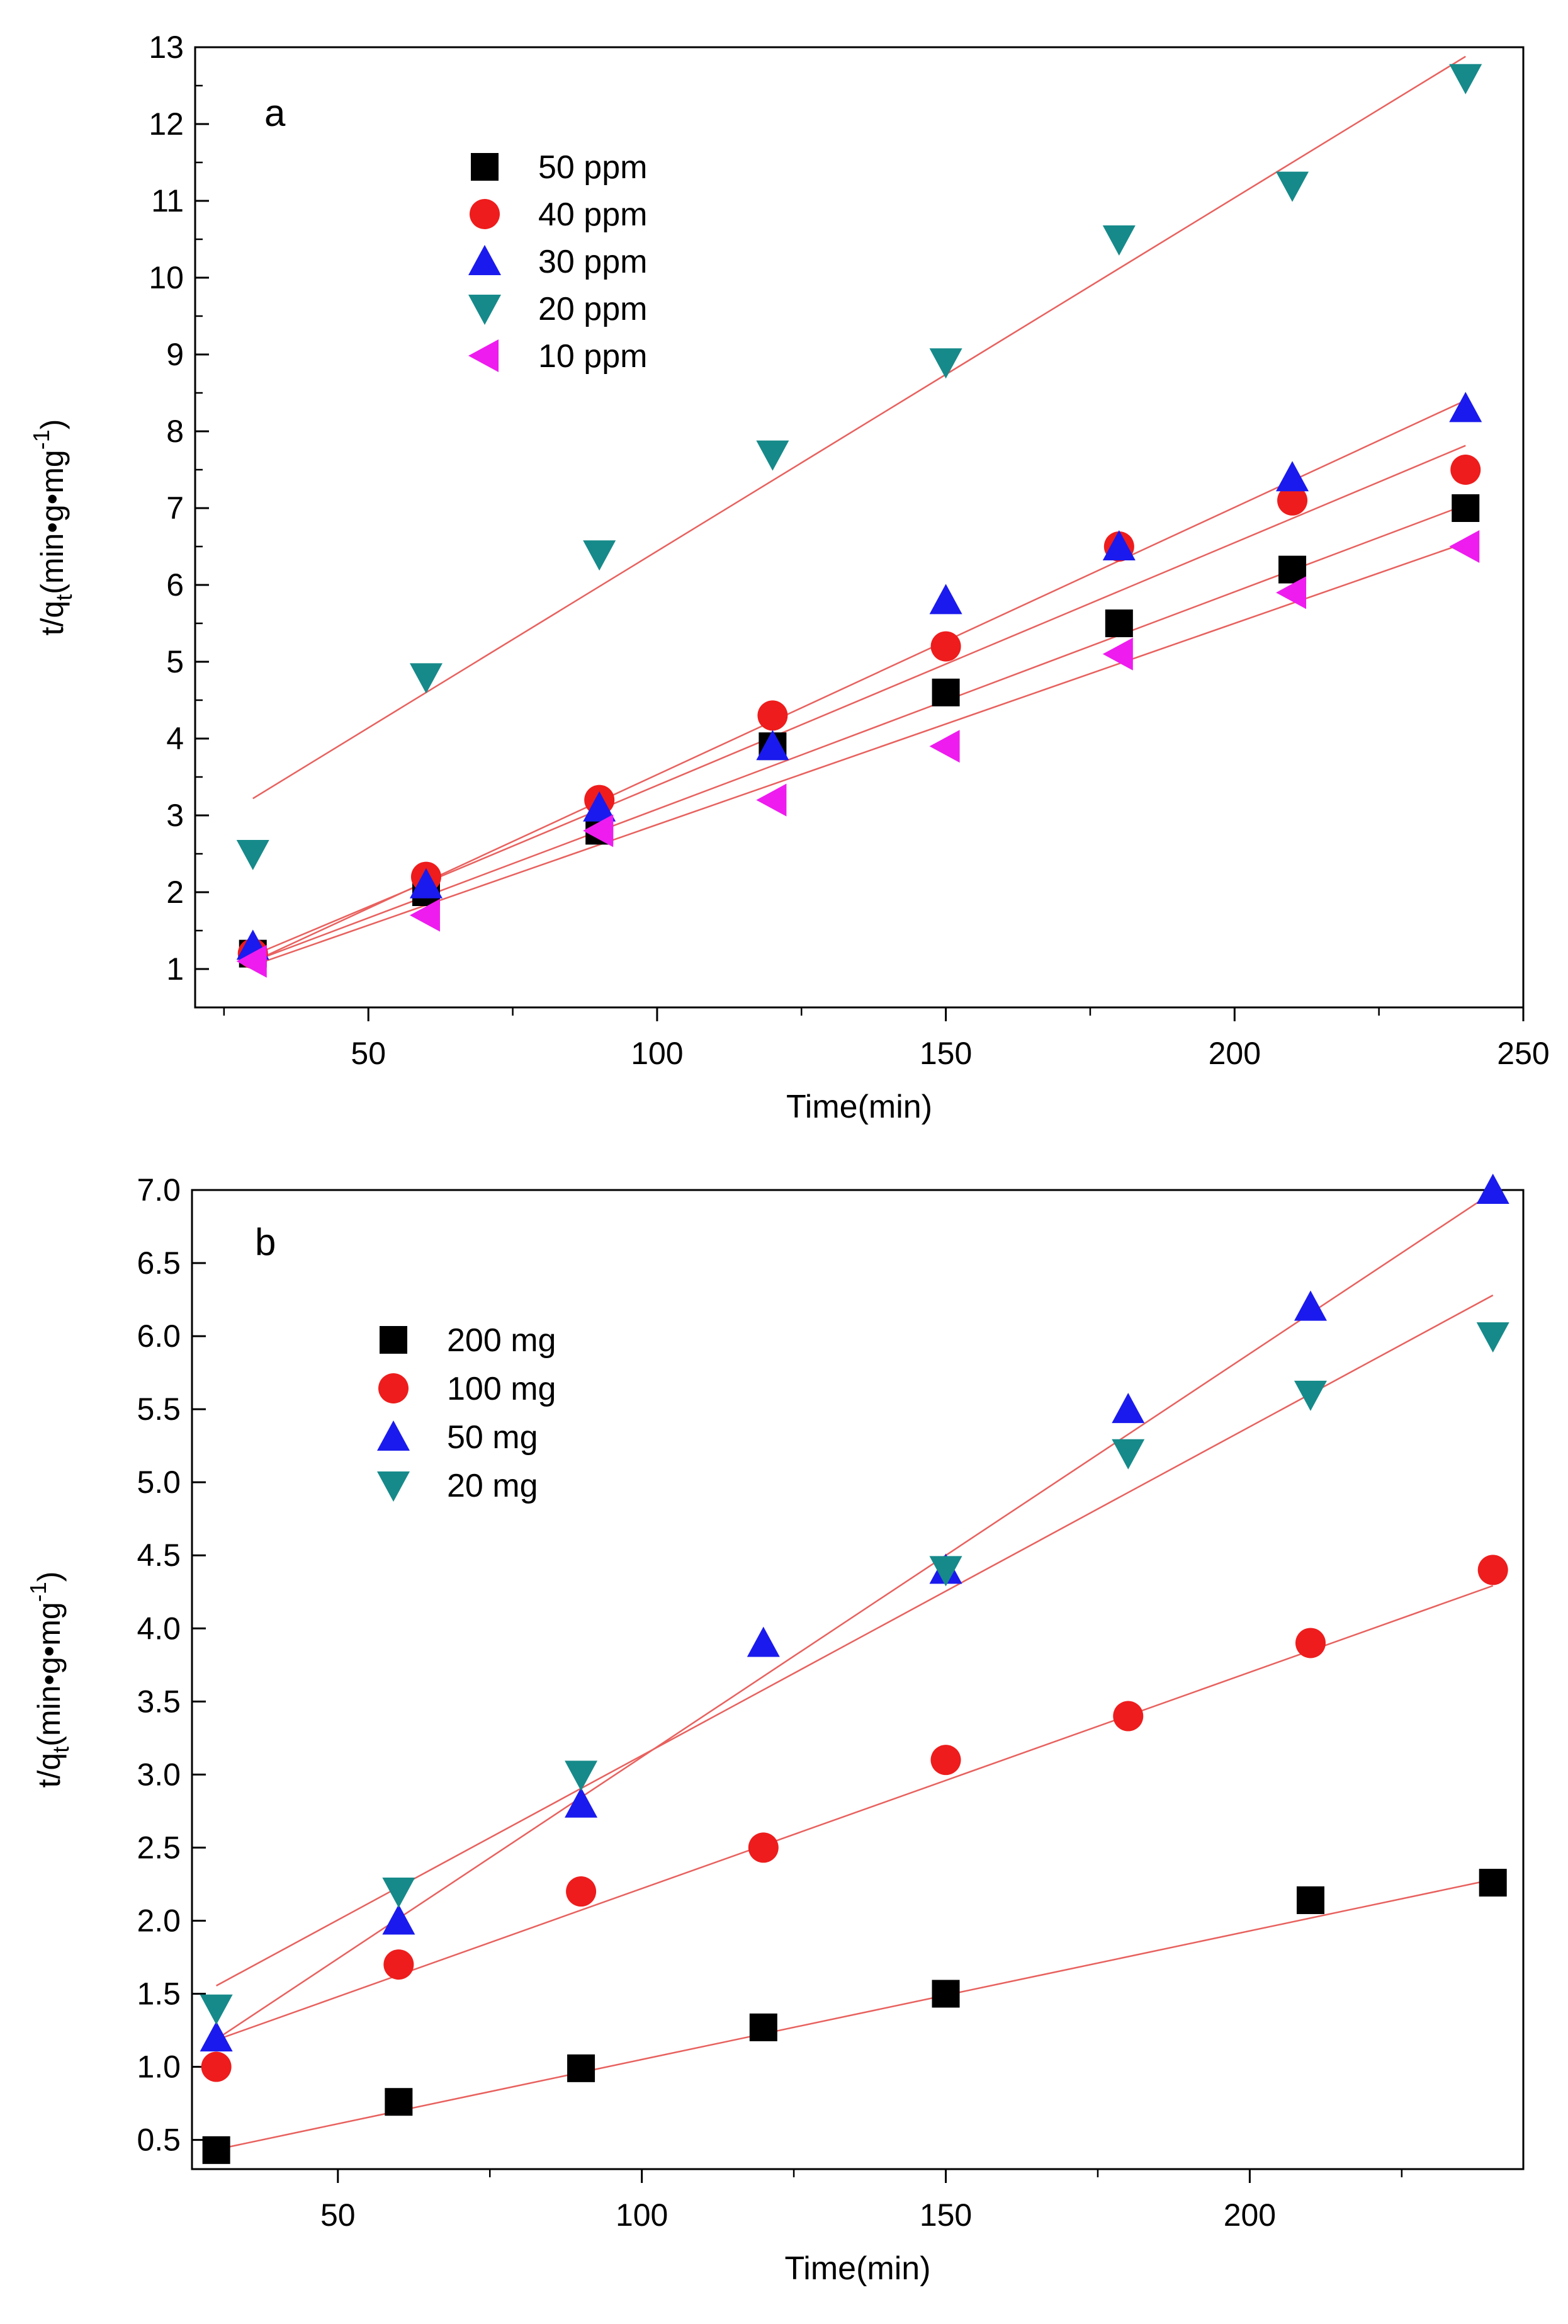 The width and height of the screenshot is (1568, 2324). I want to click on legend-label: 200 mg, so click(502, 1340).